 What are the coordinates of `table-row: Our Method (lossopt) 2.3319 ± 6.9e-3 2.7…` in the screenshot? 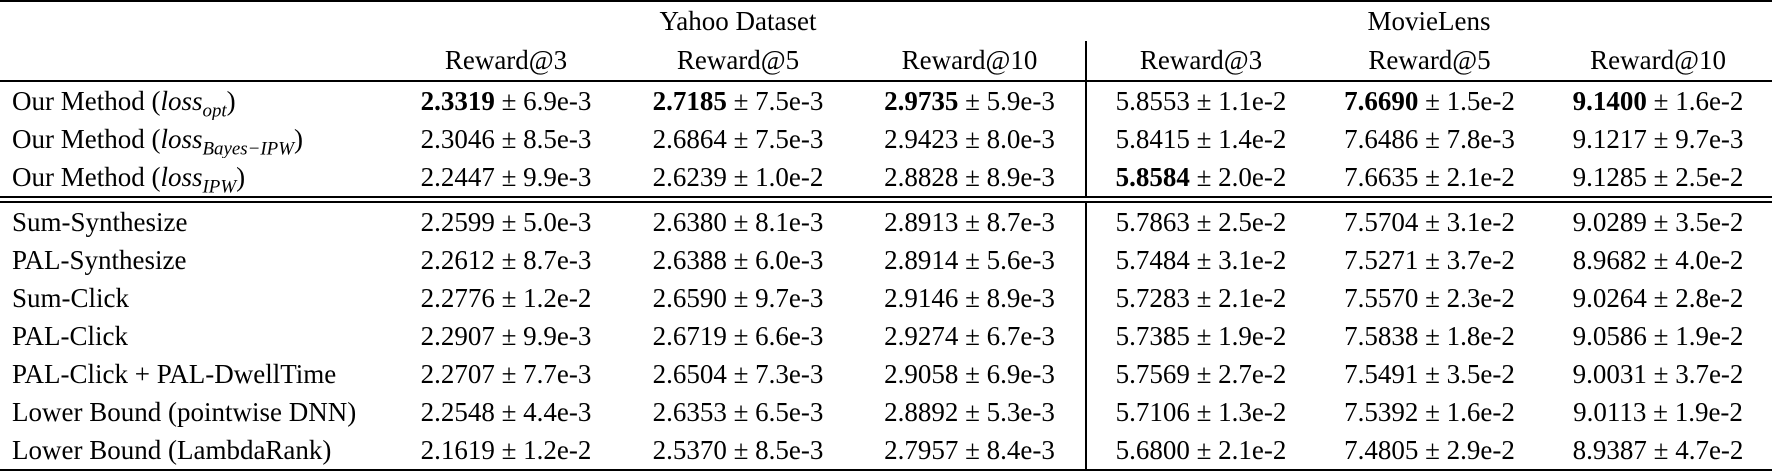 It's located at (886, 100).